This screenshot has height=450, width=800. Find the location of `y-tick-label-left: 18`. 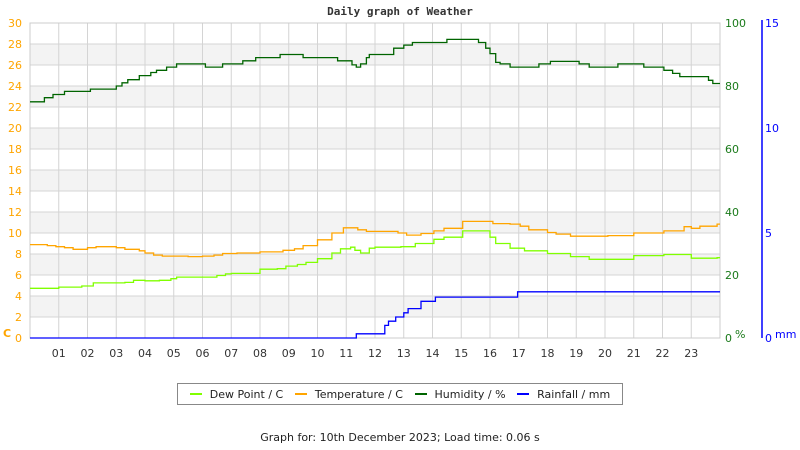

y-tick-label-left: 18 is located at coordinates (15, 149).